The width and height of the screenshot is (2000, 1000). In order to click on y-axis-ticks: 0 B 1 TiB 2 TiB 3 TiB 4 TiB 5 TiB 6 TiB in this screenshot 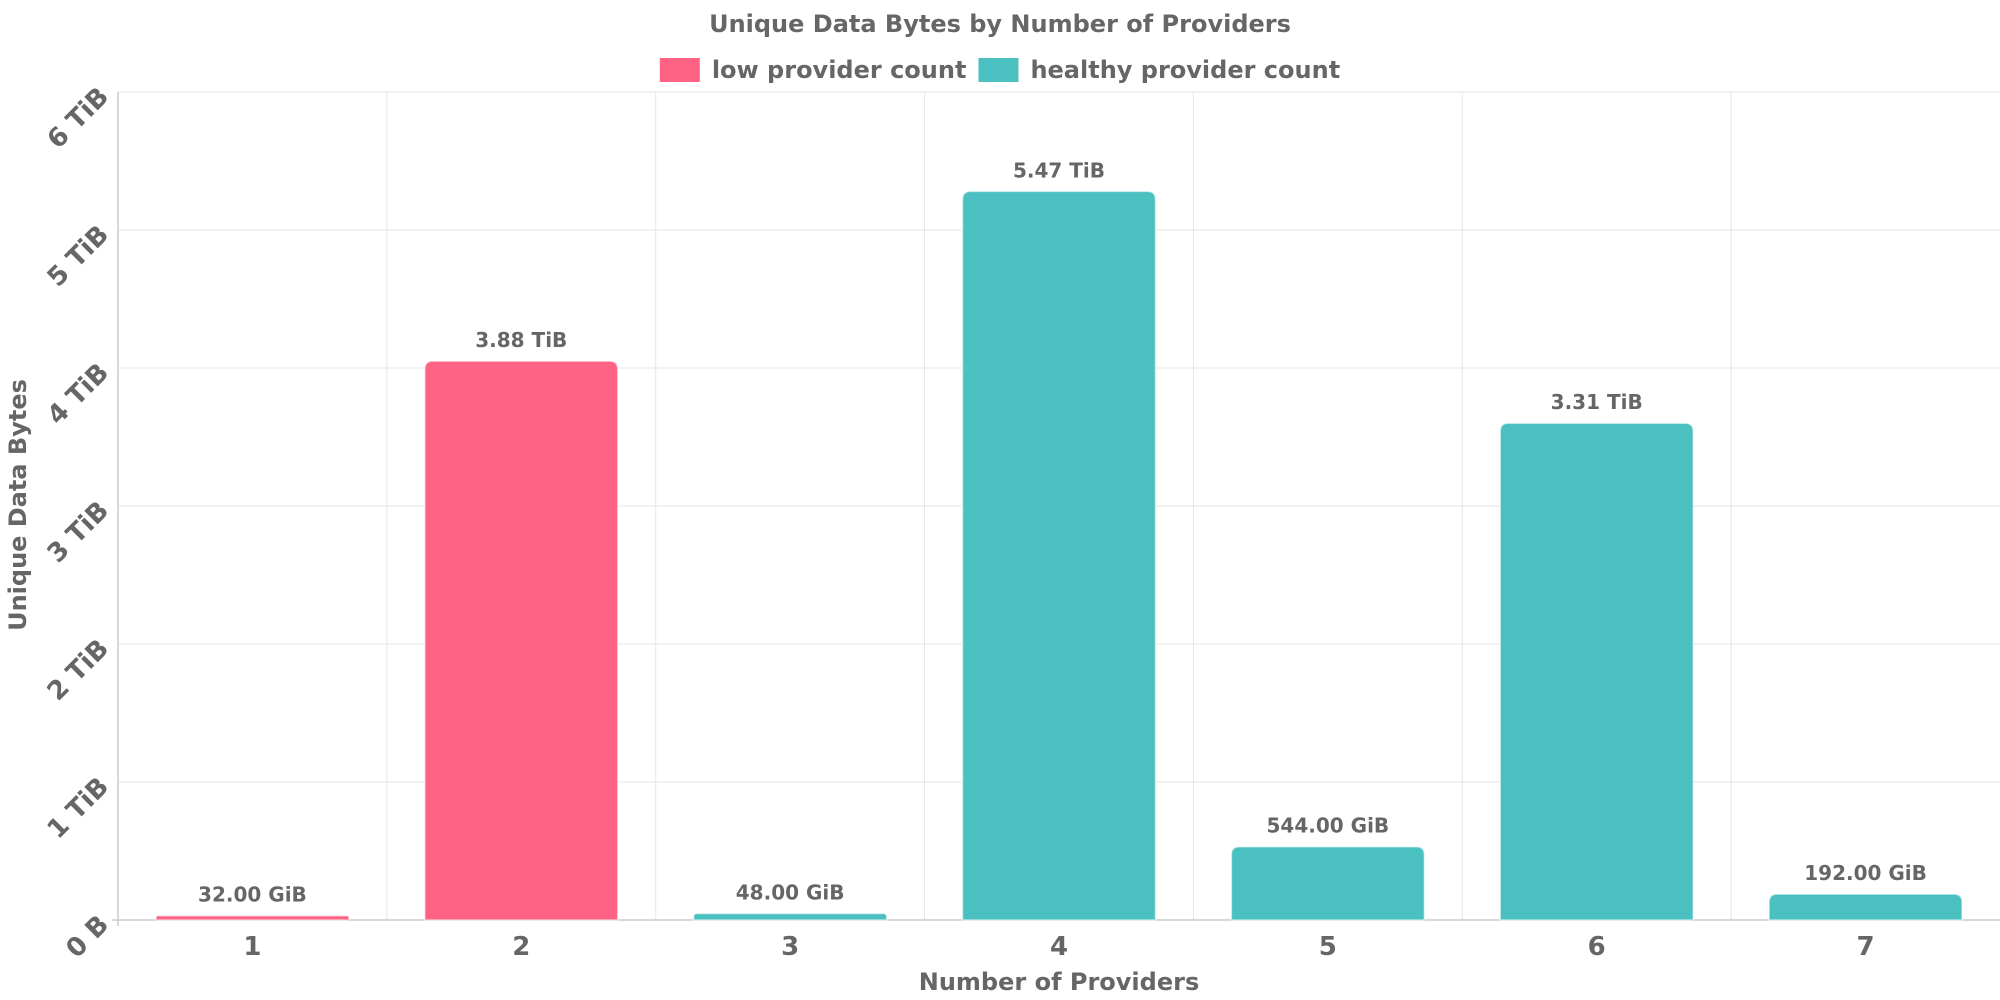, I will do `click(78, 523)`.